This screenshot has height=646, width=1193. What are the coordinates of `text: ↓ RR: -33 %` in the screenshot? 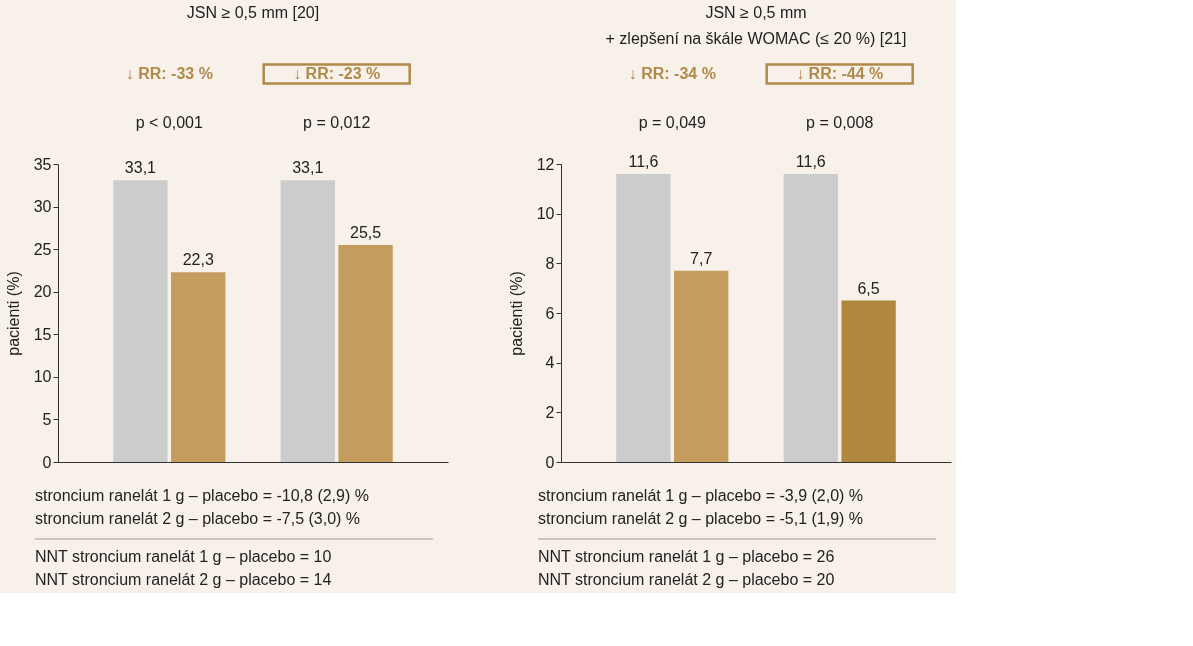 It's located at (169, 73).